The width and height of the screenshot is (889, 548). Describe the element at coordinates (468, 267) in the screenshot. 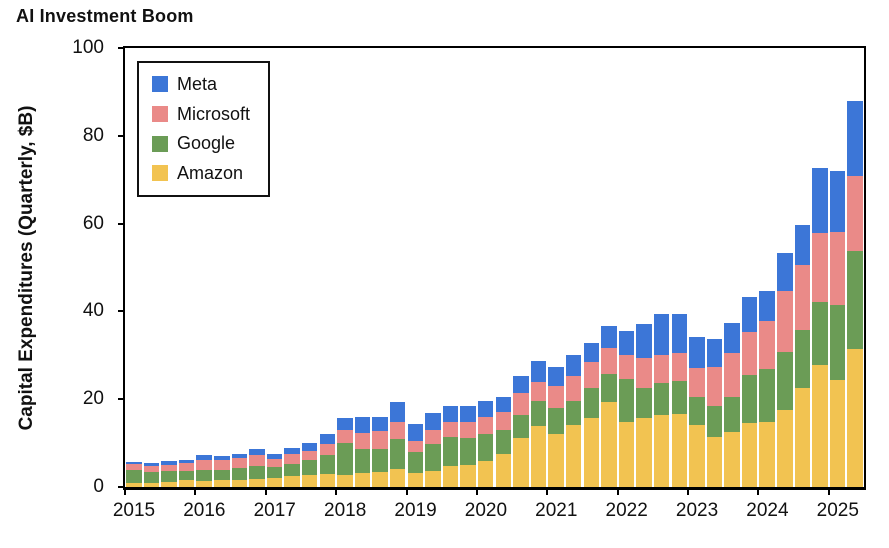

I see `bar-2019-q4` at that location.